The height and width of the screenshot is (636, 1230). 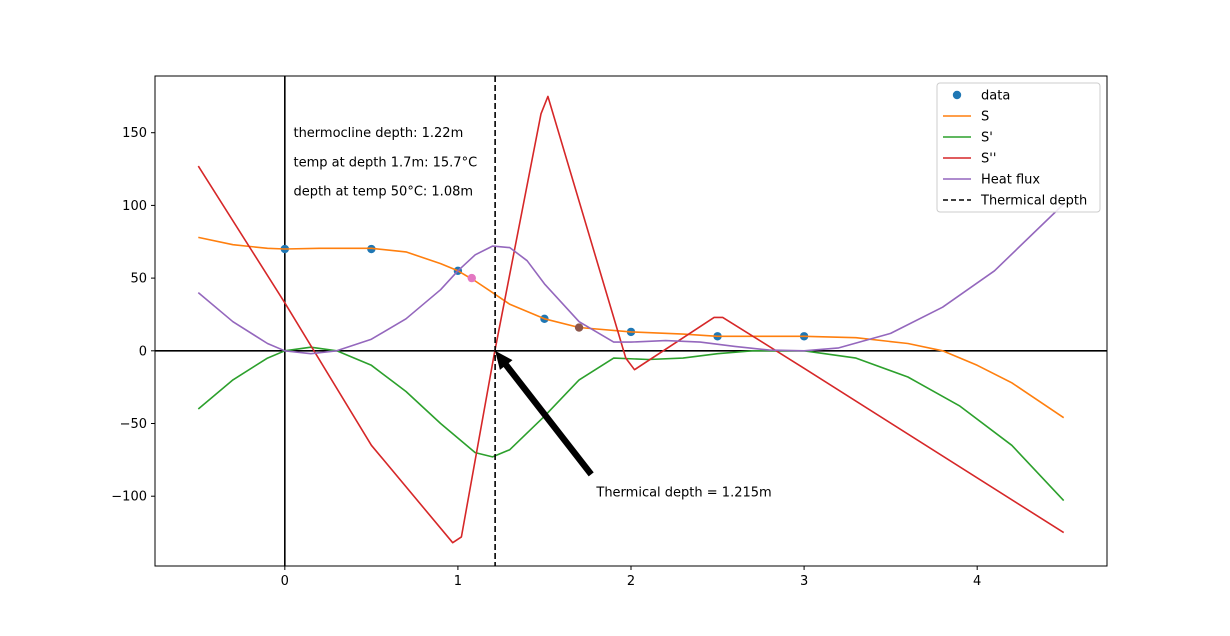 I want to click on x-tick-label: 3, so click(x=804, y=581).